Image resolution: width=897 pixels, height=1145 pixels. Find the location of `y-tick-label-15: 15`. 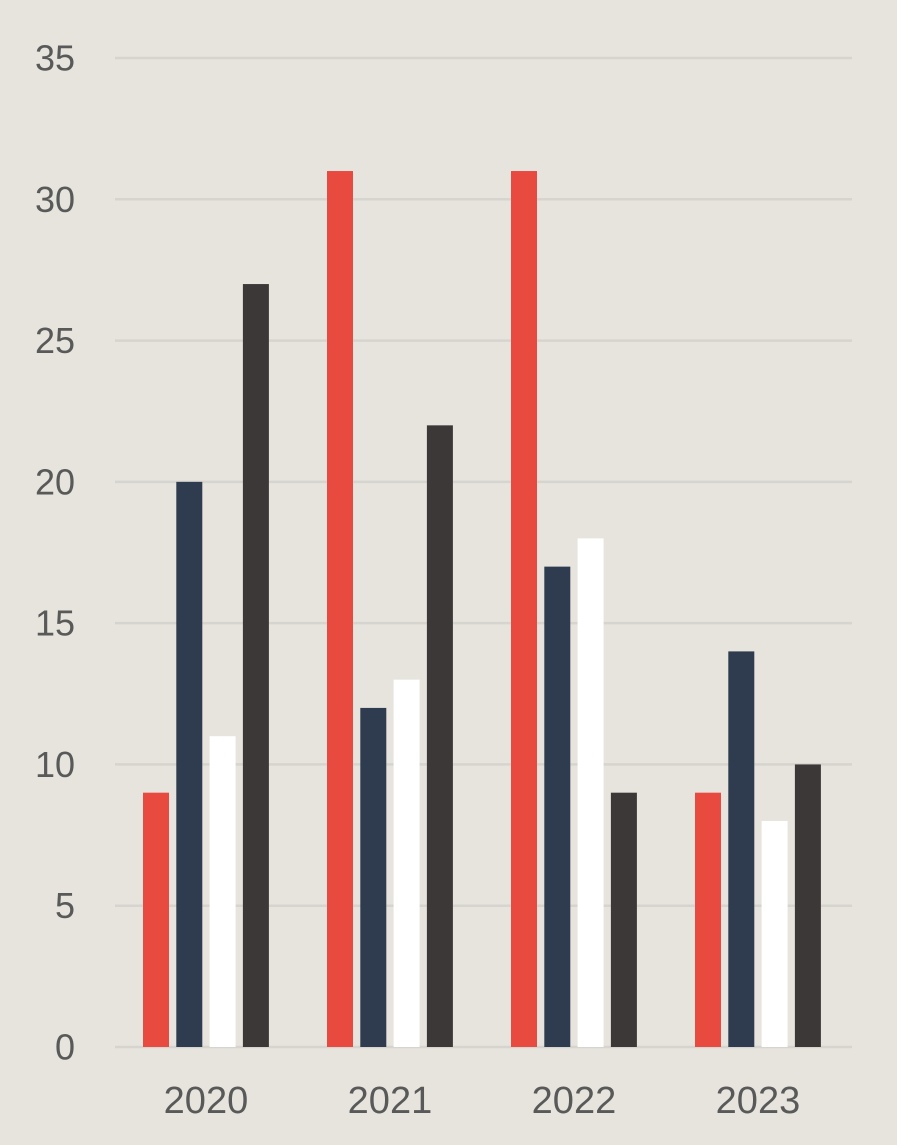

y-tick-label-15: 15 is located at coordinates (55, 623).